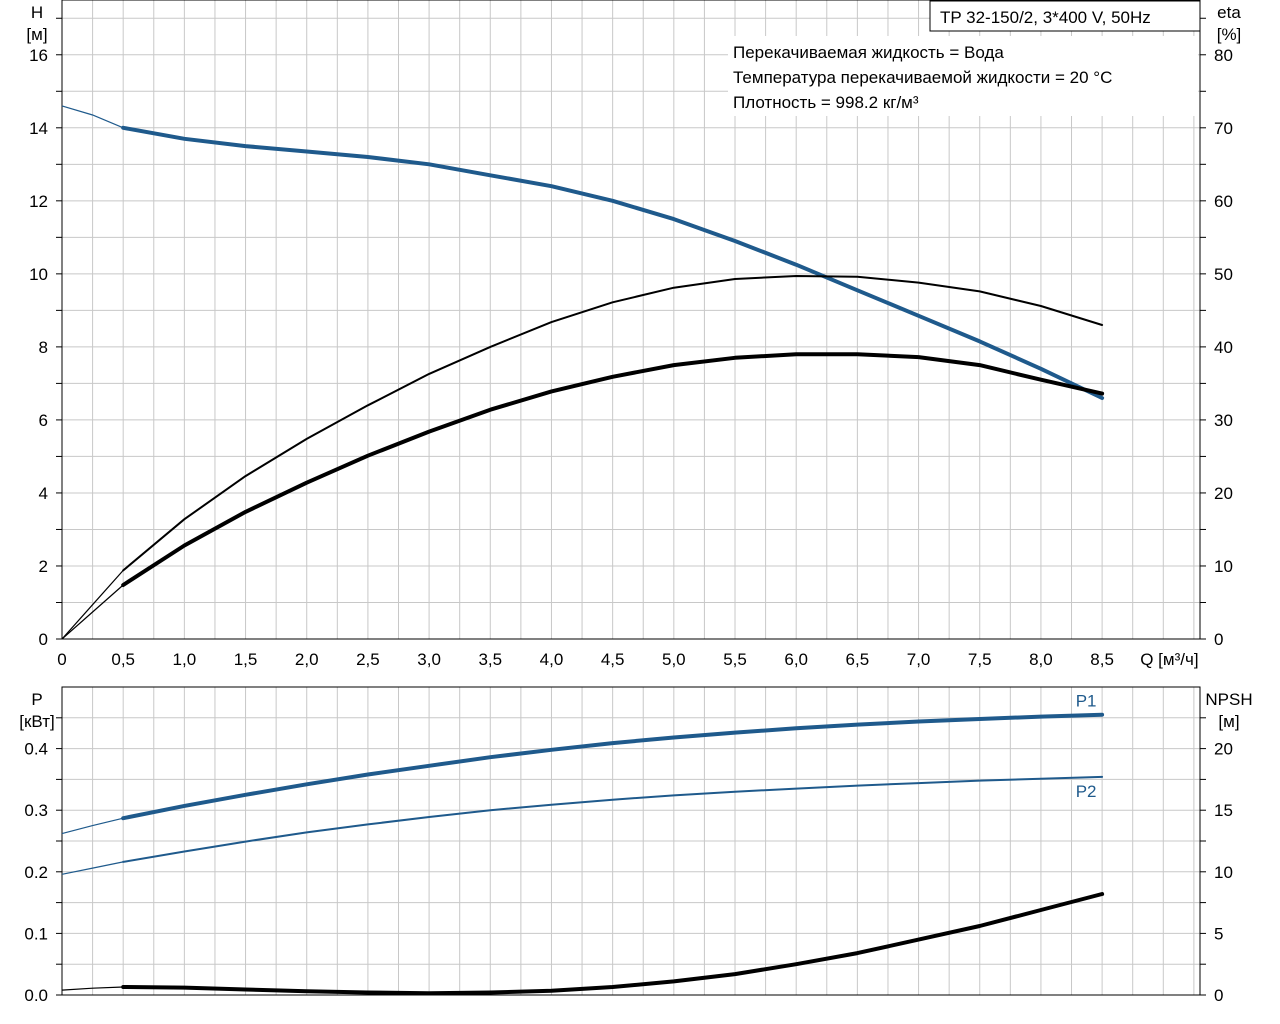 This screenshot has height=1024, width=1280. What do you see at coordinates (1218, 933) in the screenshot?
I see `right-tick-label: 5` at bounding box center [1218, 933].